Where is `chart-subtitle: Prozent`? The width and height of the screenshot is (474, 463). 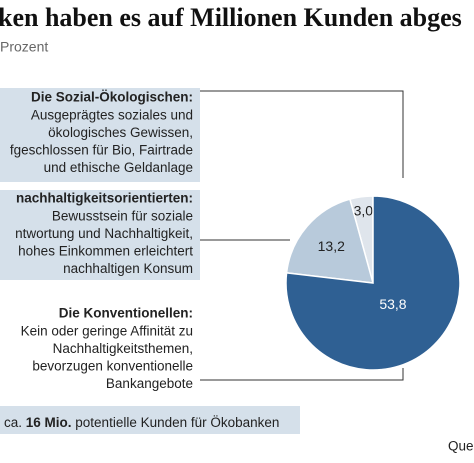
chart-subtitle: Prozent is located at coordinates (24, 47).